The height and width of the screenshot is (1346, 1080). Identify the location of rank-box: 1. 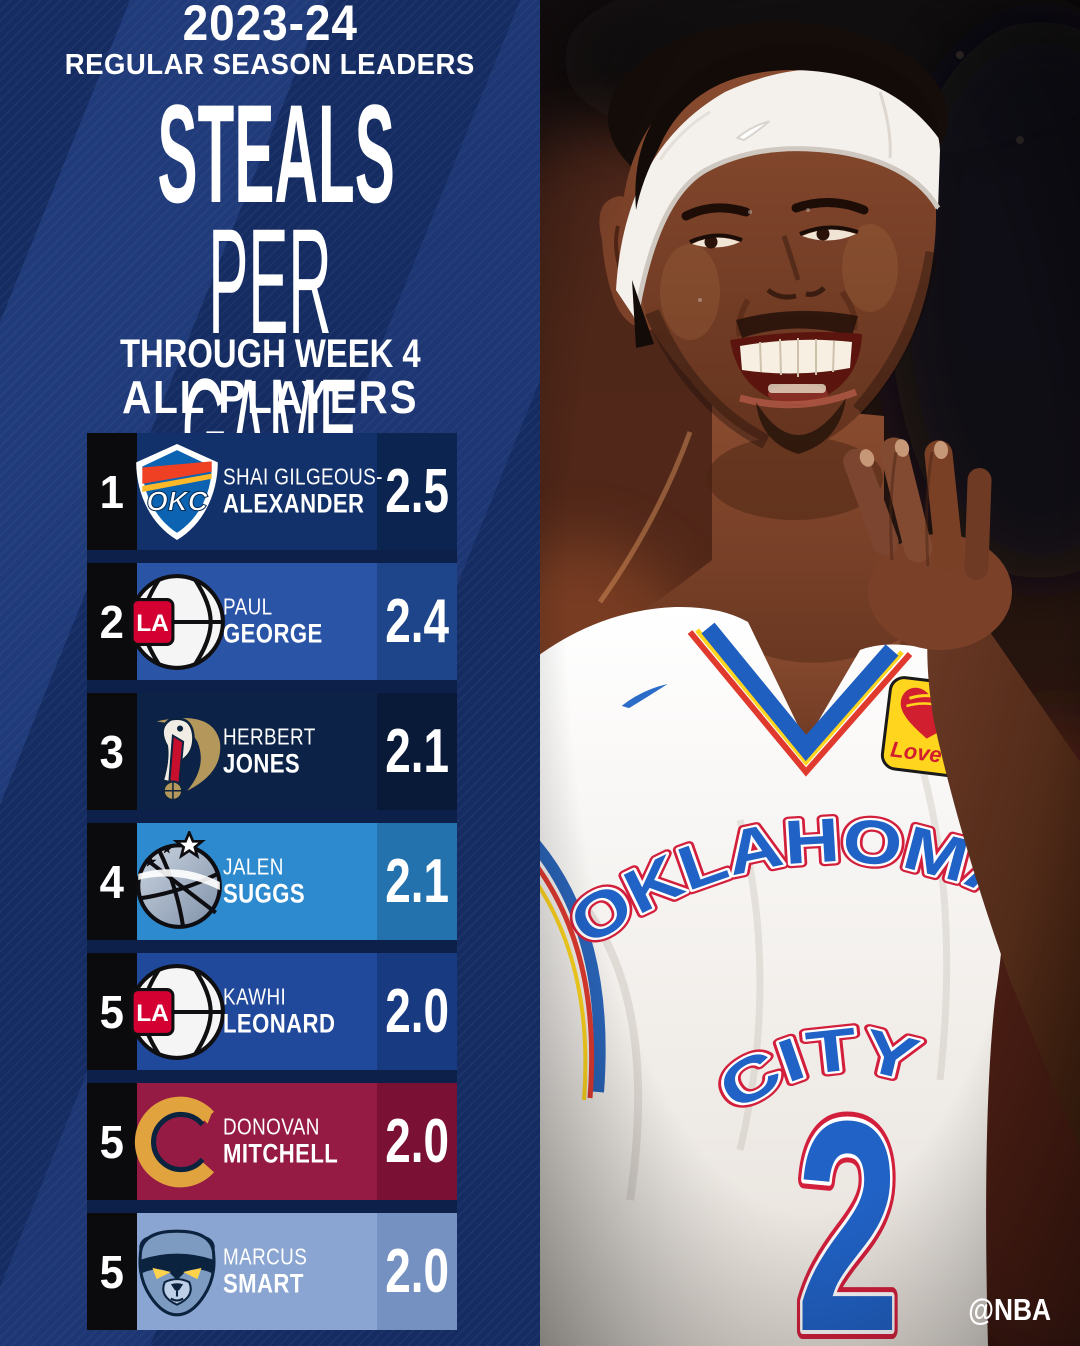
(112, 491).